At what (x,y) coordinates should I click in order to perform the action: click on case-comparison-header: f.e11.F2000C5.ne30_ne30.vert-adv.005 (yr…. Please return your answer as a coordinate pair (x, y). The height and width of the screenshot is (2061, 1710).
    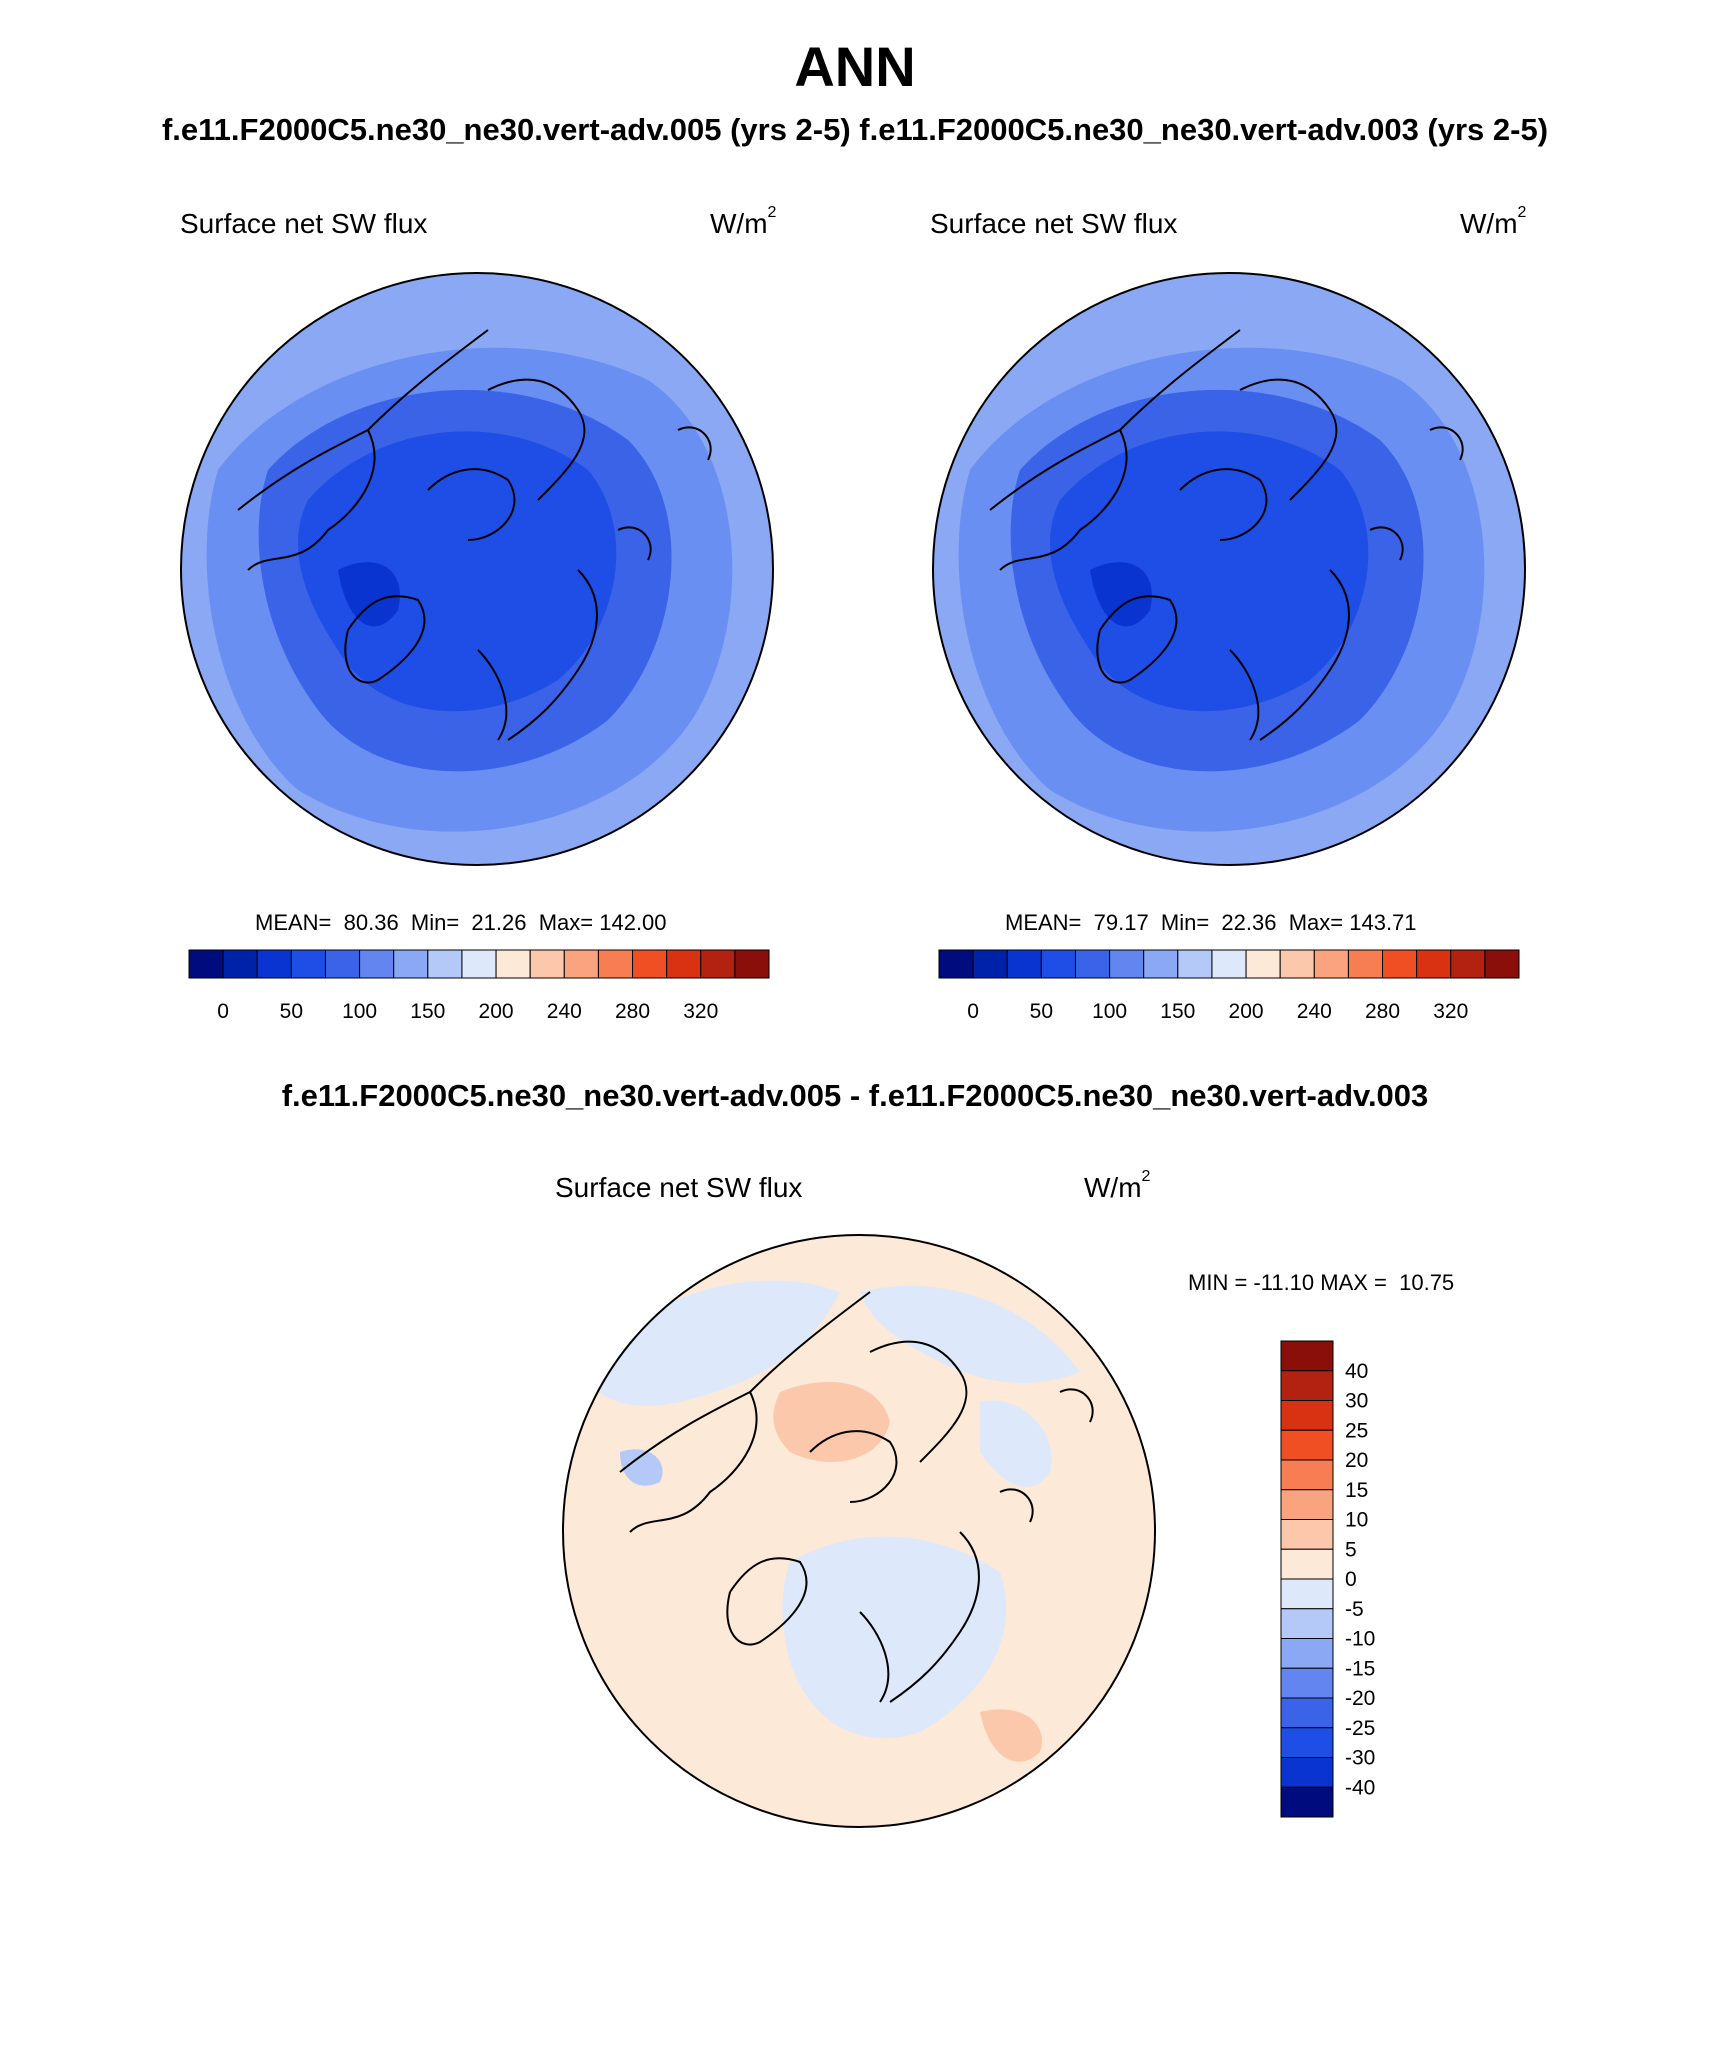
    Looking at the image, I should click on (855, 129).